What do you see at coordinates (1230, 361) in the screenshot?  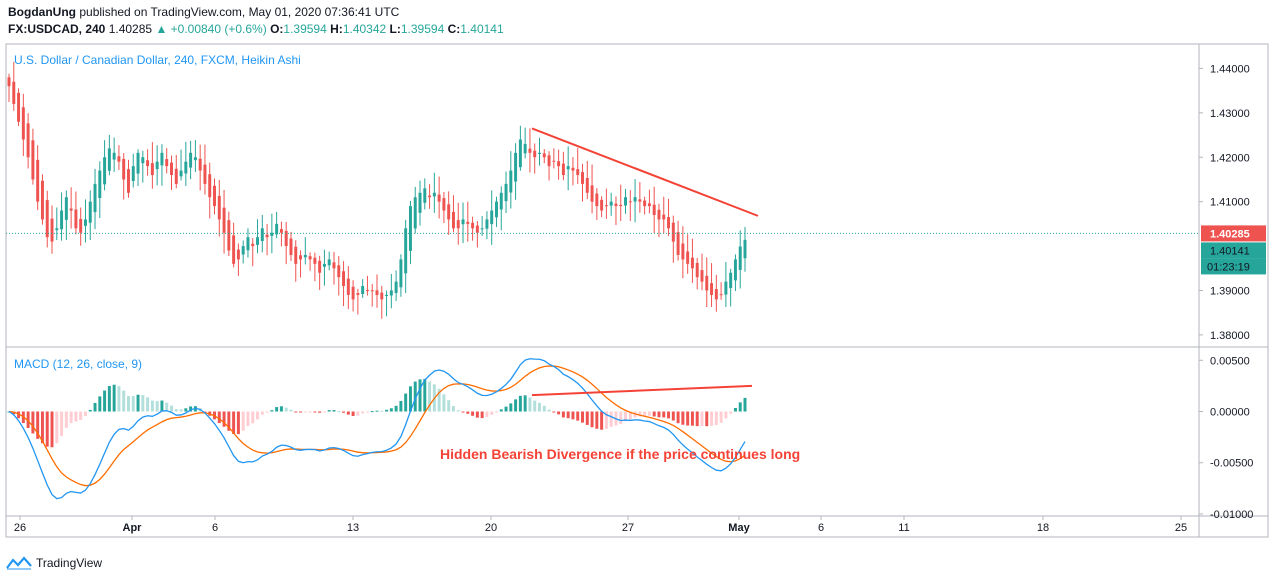 I see `macd-tick-label: 0.00500` at bounding box center [1230, 361].